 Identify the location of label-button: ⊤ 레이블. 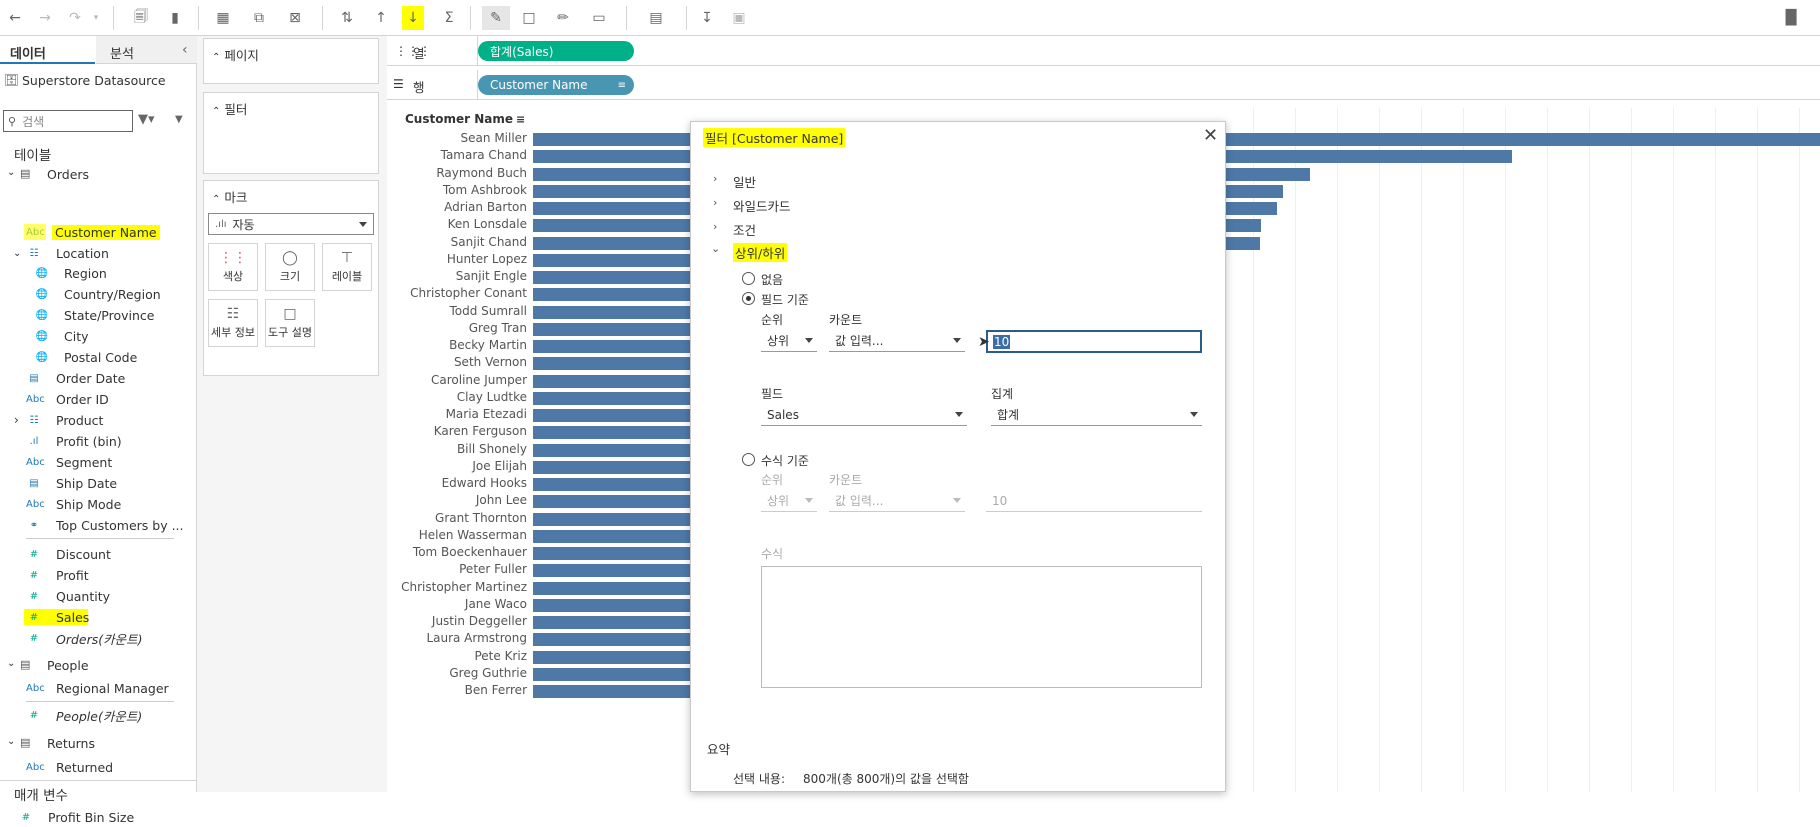
(347, 267).